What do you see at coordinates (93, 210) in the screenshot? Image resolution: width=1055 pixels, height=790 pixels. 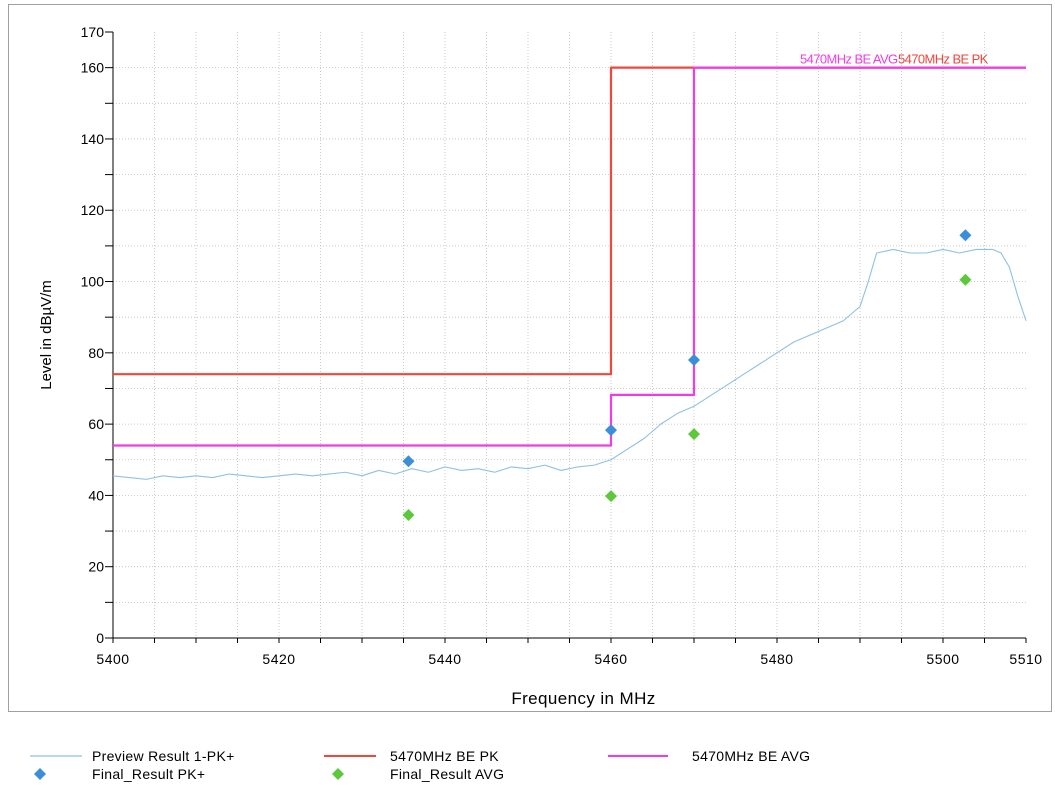 I see `y-tick-label: 120` at bounding box center [93, 210].